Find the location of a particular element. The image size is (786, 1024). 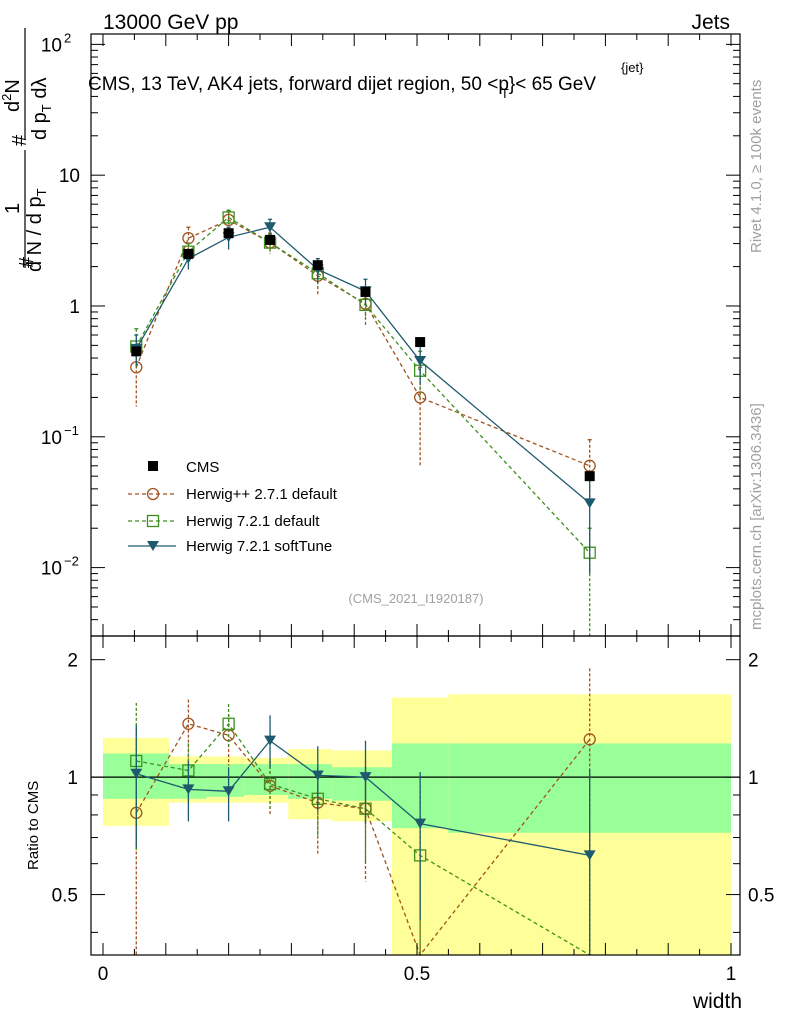

ylabel-numerator-2: d2N is located at coordinates (12, 95).